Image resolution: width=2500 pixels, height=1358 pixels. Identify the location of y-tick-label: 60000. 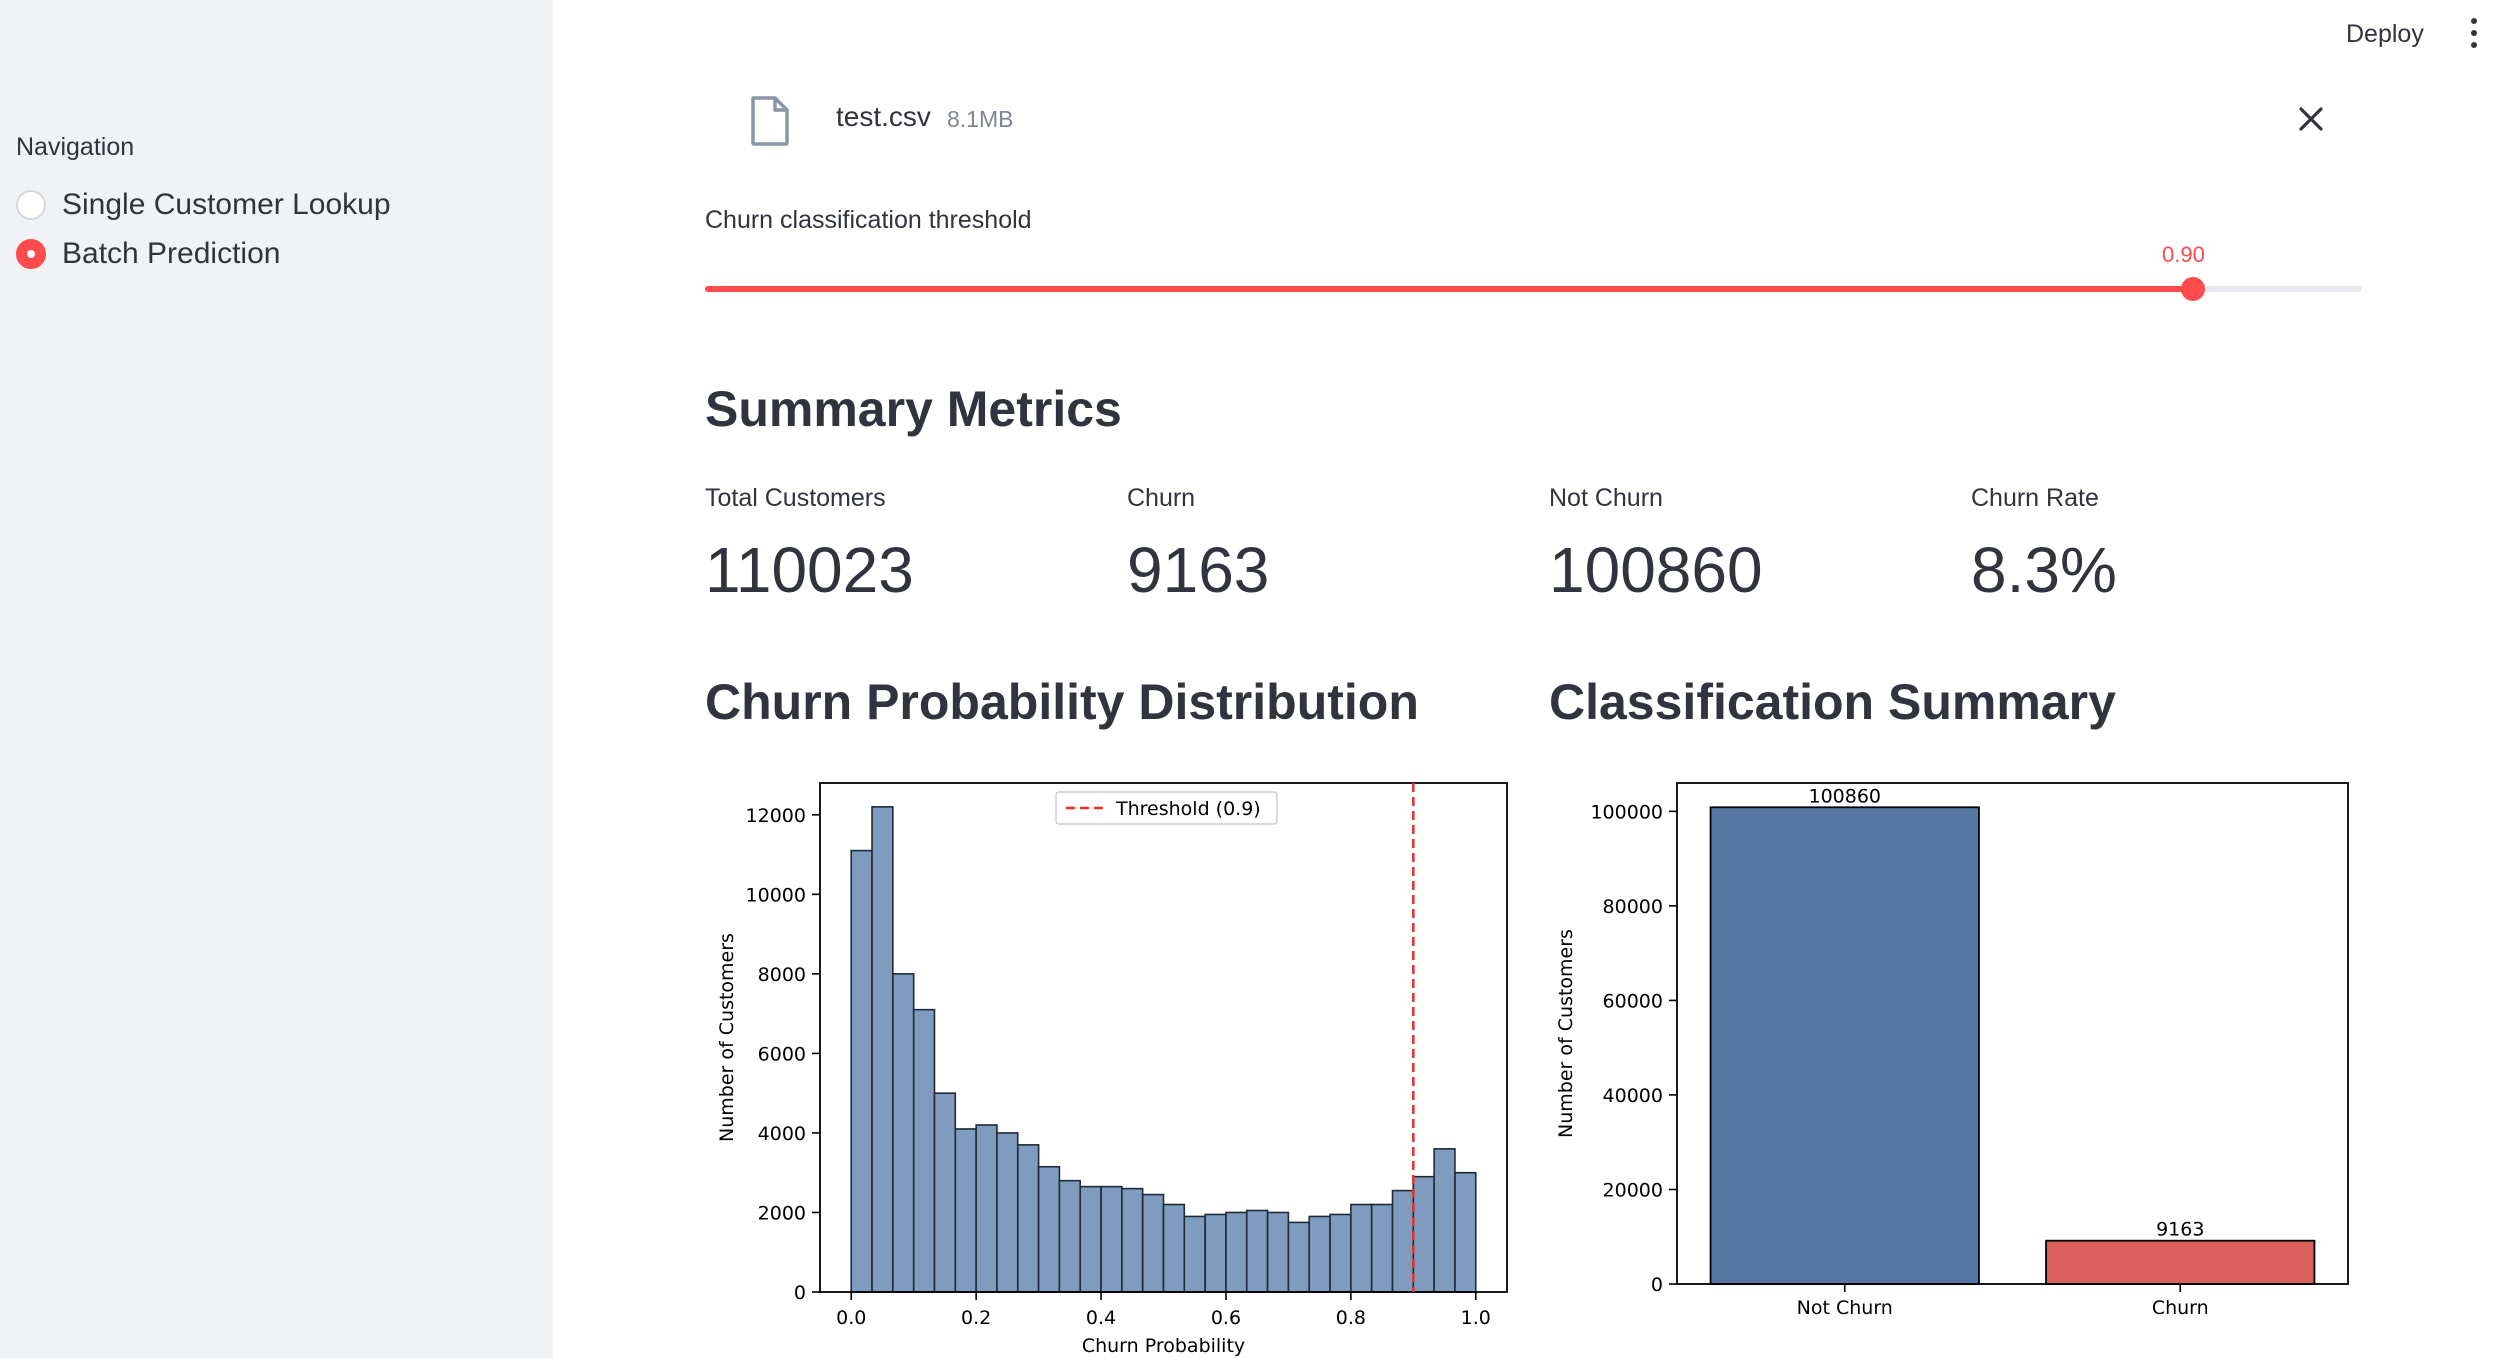
(1633, 1001).